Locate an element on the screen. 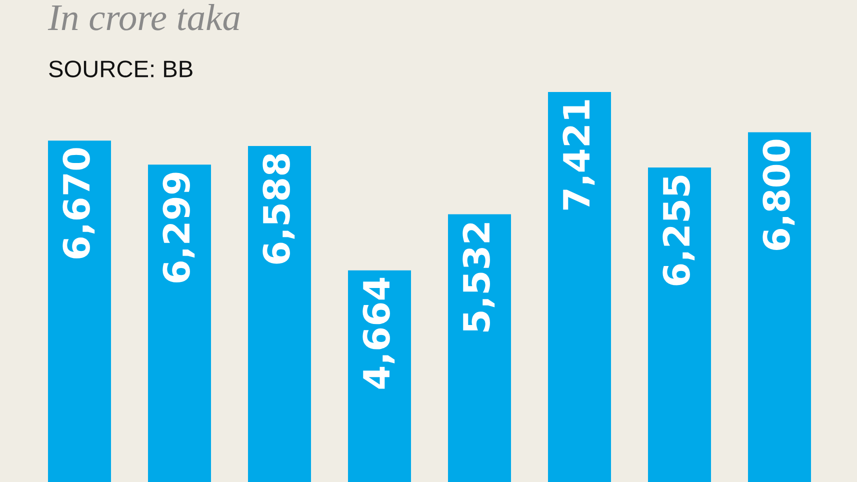 The image size is (857, 482). data-label: 6,255 is located at coordinates (678, 231).